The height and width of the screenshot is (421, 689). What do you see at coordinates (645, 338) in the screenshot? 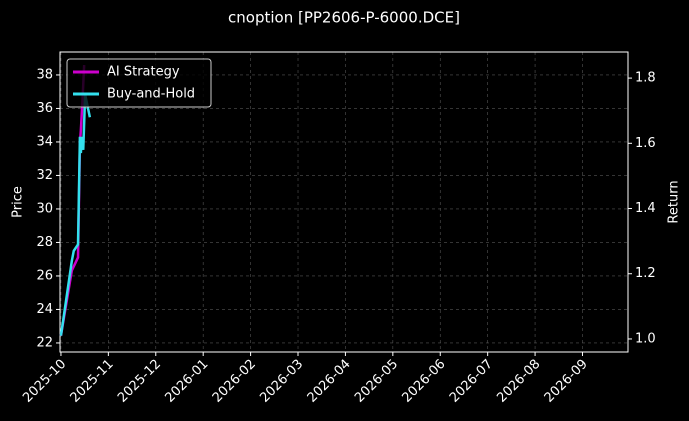
I see `y2-tick-label: 1.0` at bounding box center [645, 338].